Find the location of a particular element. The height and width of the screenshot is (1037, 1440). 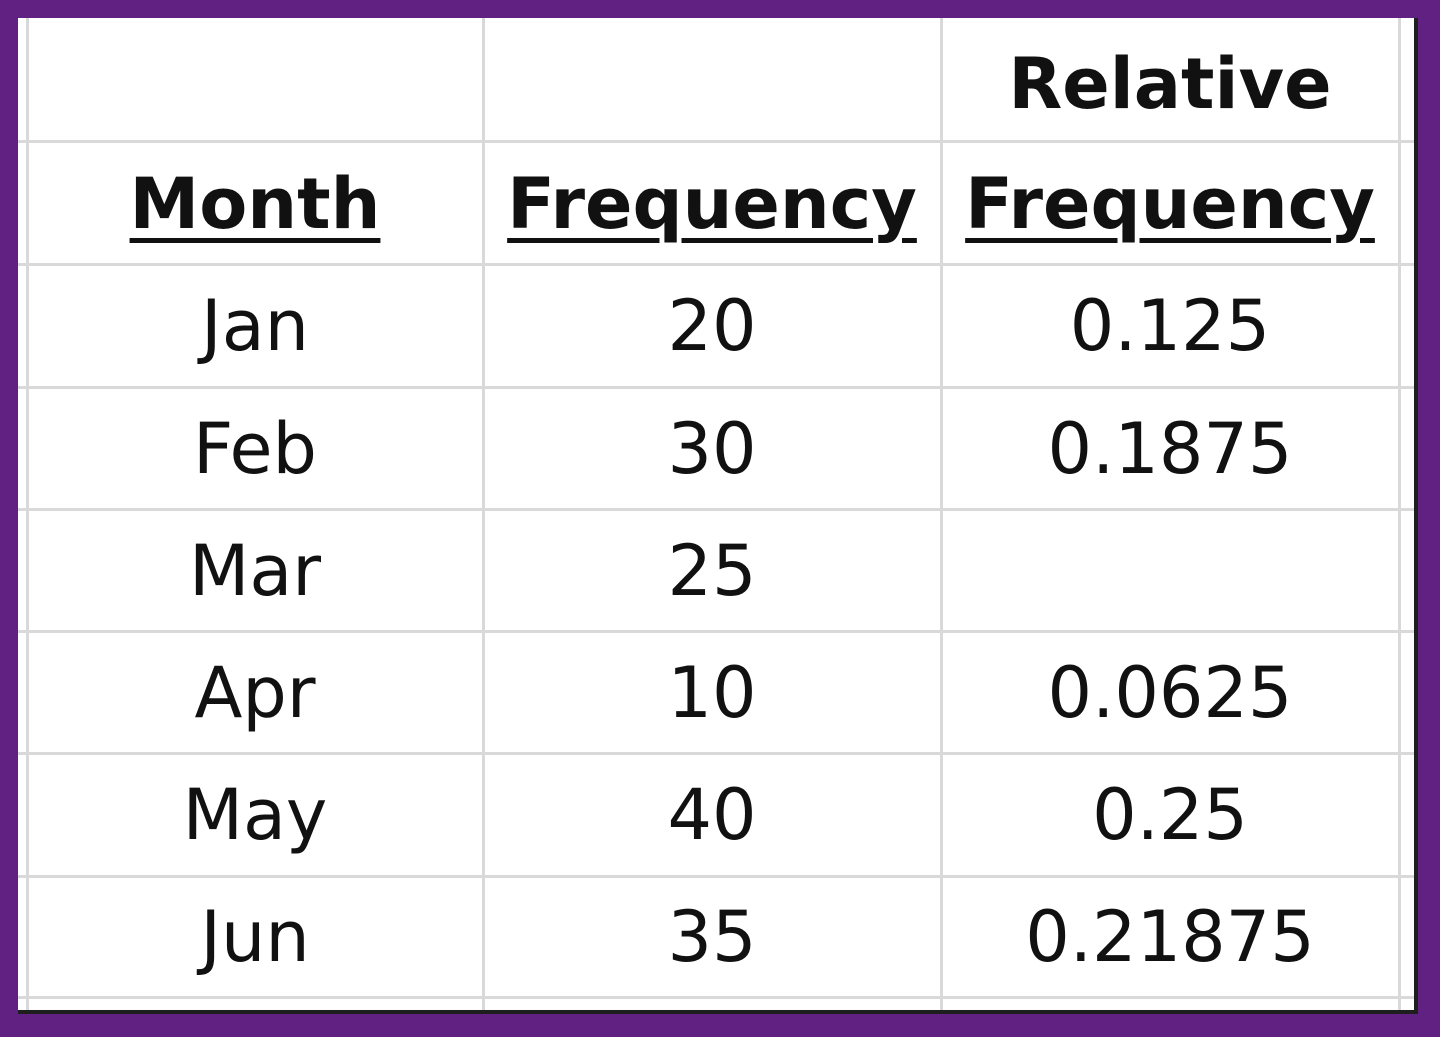

month-cell: Feb is located at coordinates (255, 448).